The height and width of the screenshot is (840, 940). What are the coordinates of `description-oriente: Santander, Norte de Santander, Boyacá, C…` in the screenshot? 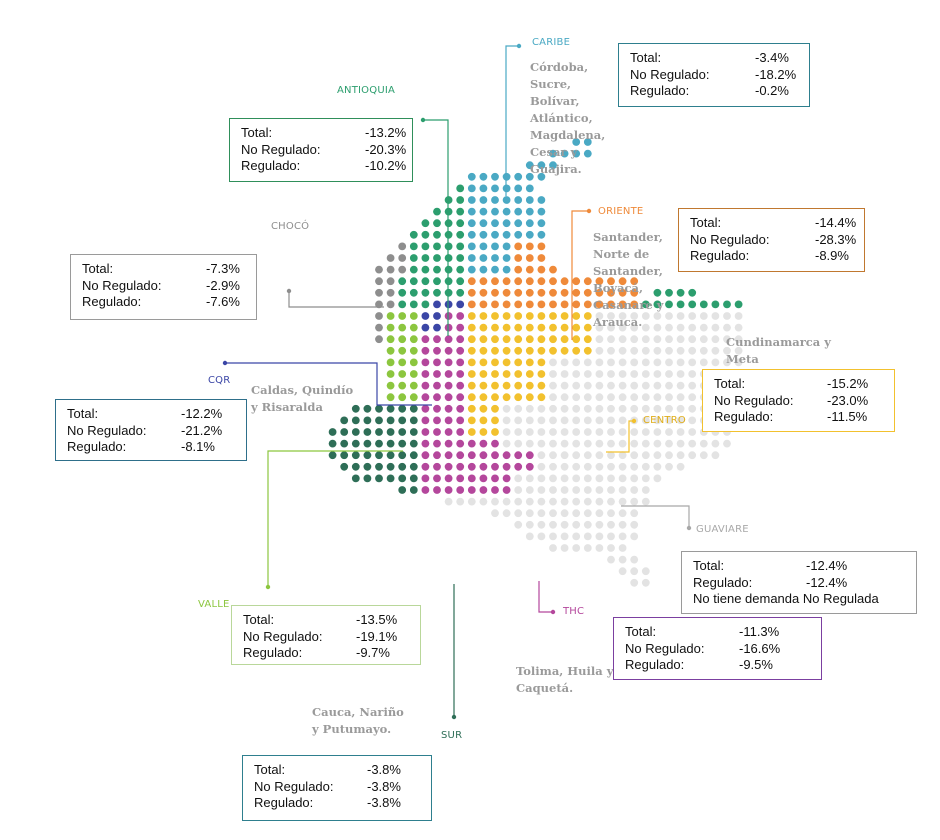 It's located at (628, 280).